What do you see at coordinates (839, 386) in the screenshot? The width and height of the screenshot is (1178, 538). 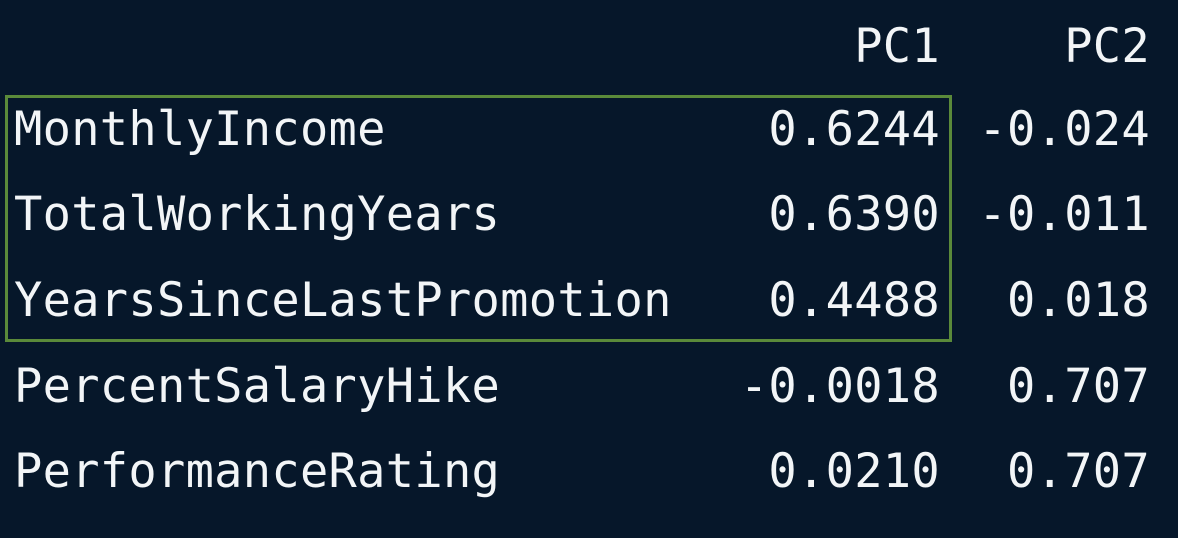 I see `cell-pc1-percent-salary-hike: -0.0018` at bounding box center [839, 386].